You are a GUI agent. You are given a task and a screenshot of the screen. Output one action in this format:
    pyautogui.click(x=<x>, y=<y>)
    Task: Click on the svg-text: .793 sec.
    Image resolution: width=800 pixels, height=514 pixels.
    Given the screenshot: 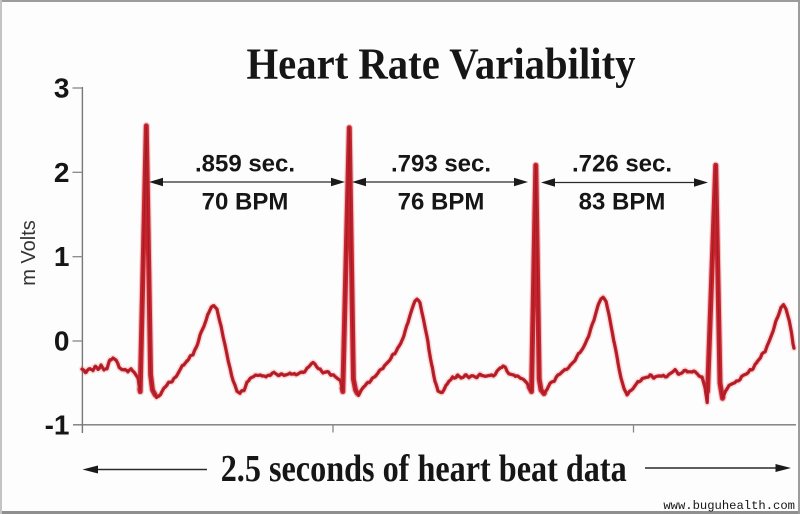 What is the action you would take?
    pyautogui.click(x=441, y=164)
    